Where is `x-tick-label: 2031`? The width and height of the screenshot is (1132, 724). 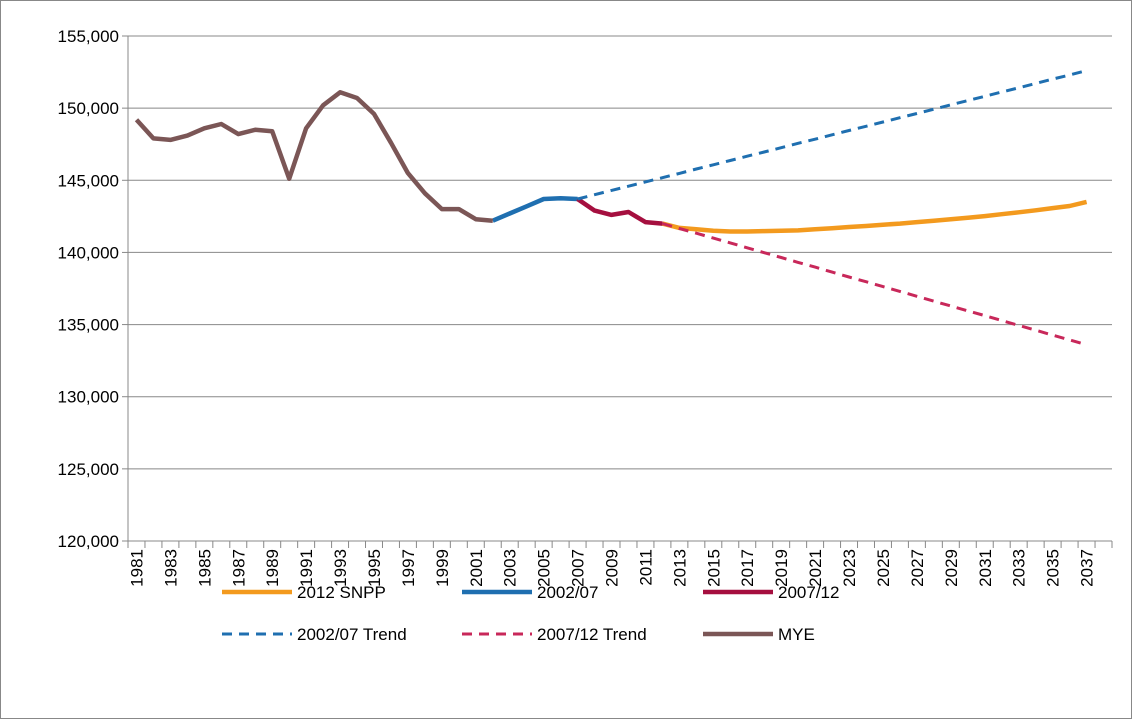 x-tick-label: 2031 is located at coordinates (985, 568).